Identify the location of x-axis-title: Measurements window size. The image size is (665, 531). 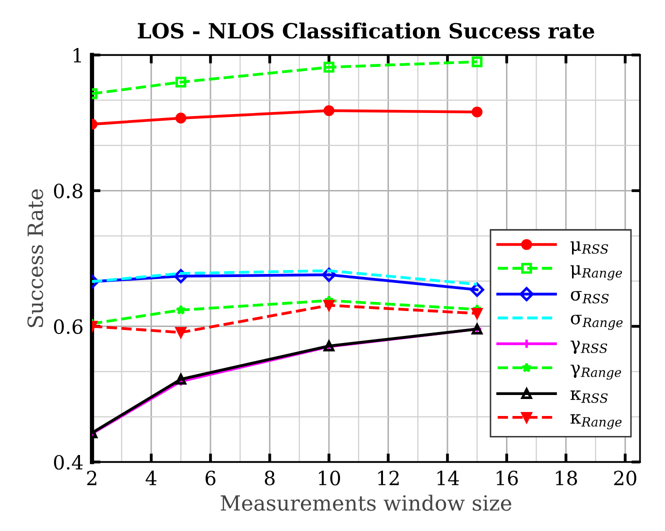
(366, 502).